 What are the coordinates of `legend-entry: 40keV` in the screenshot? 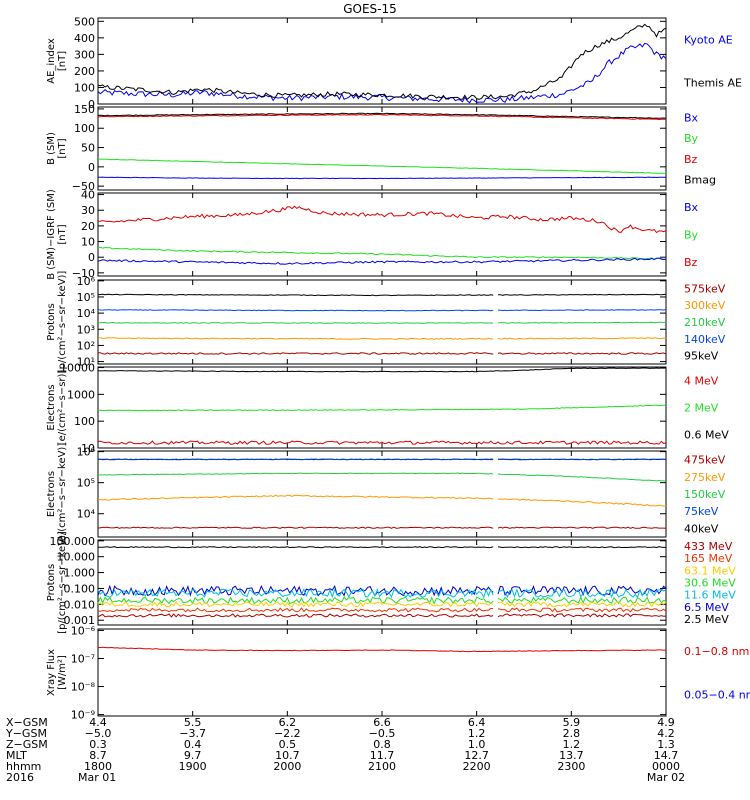 It's located at (701, 528).